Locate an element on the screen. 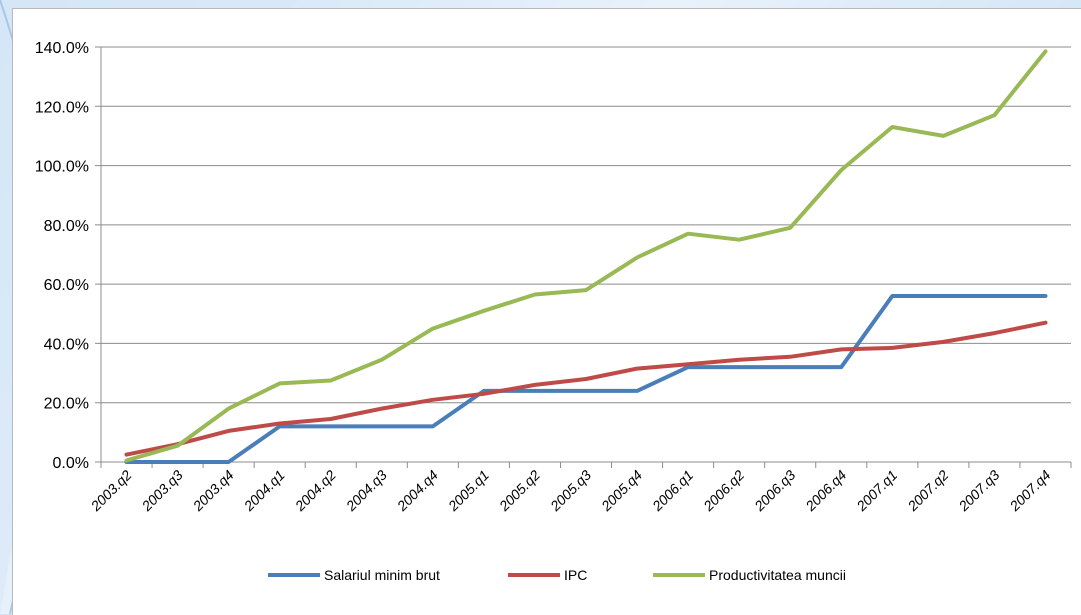  x-tick-label: 2005.q4 is located at coordinates (621, 491).